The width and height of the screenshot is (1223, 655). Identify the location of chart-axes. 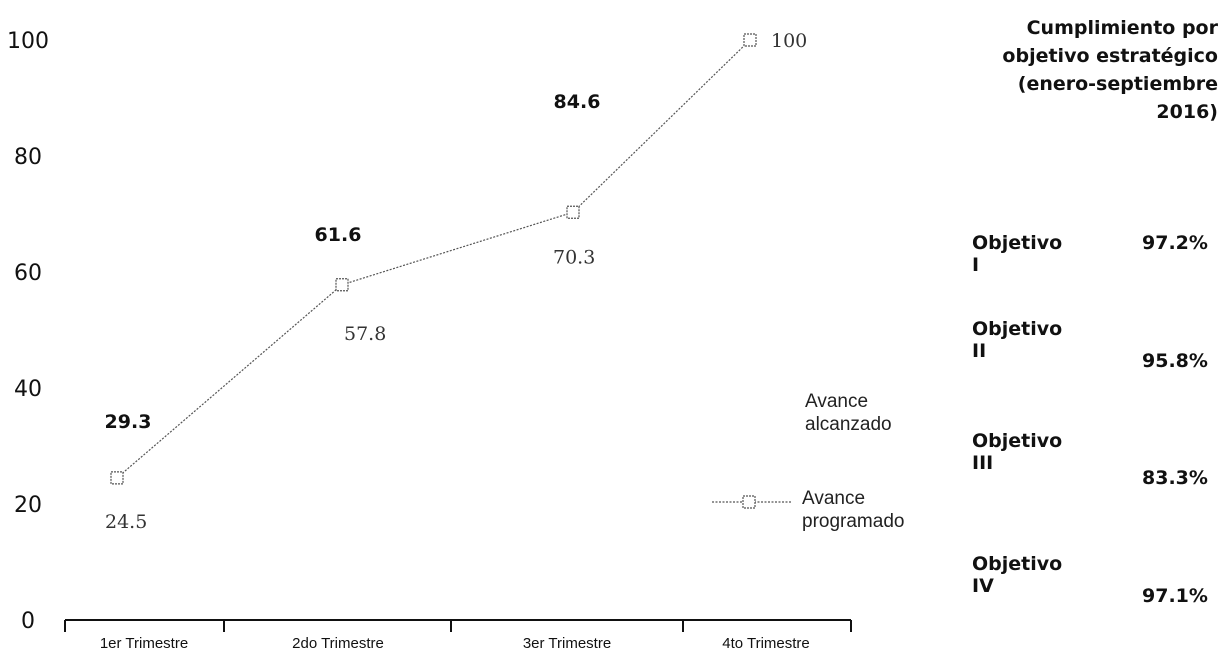
(458, 626).